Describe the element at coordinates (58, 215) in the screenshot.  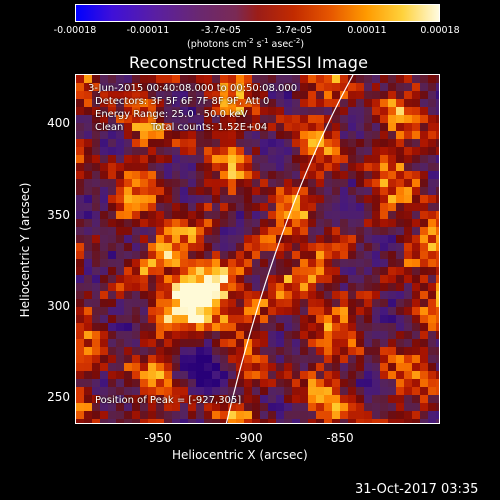
I see `y-tick-label: 350` at that location.